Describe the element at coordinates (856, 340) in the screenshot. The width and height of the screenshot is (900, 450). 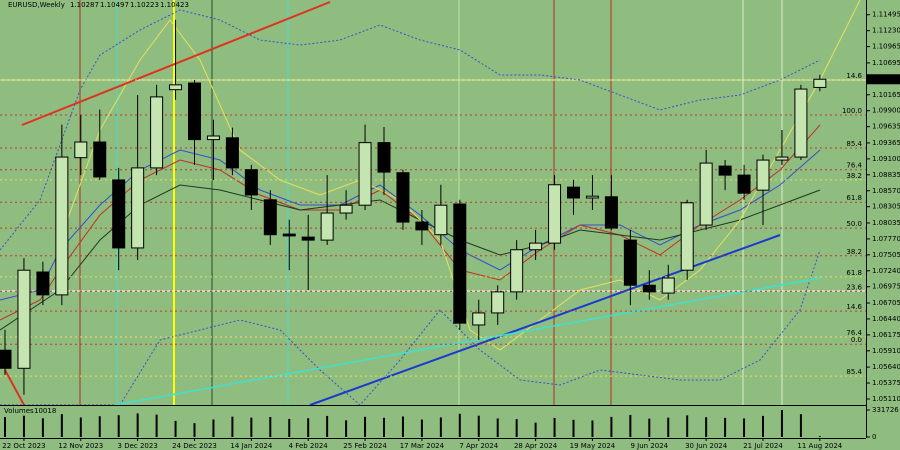
I see `fib-label: 0.0` at that location.